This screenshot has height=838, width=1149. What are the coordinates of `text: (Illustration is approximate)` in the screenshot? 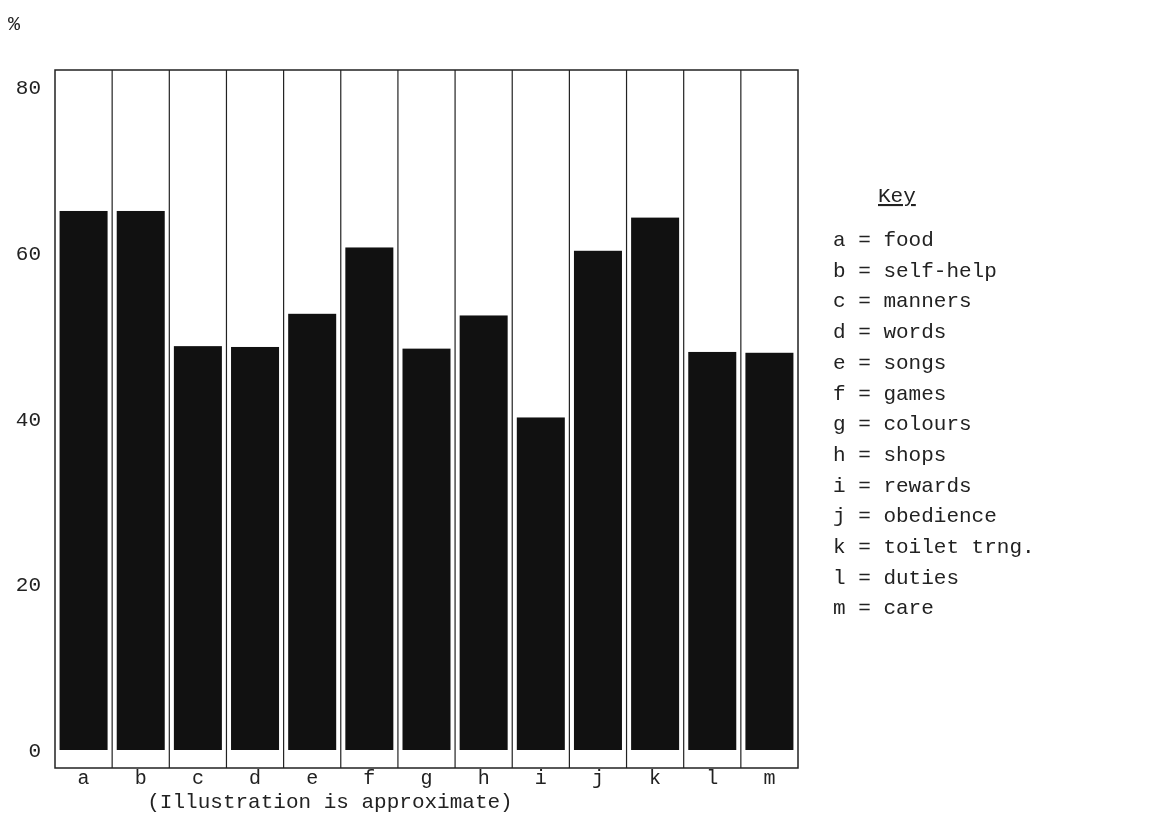 It's located at (330, 802).